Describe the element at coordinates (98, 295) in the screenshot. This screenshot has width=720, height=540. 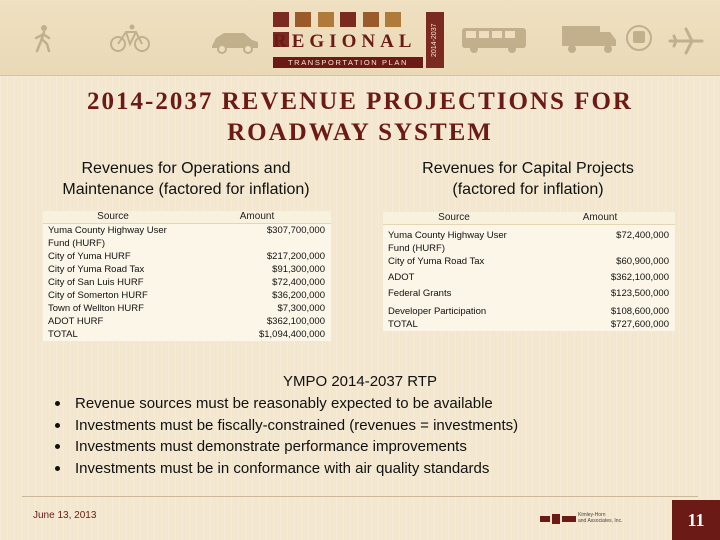
I see `source-cell: City of Somerton HURF` at that location.